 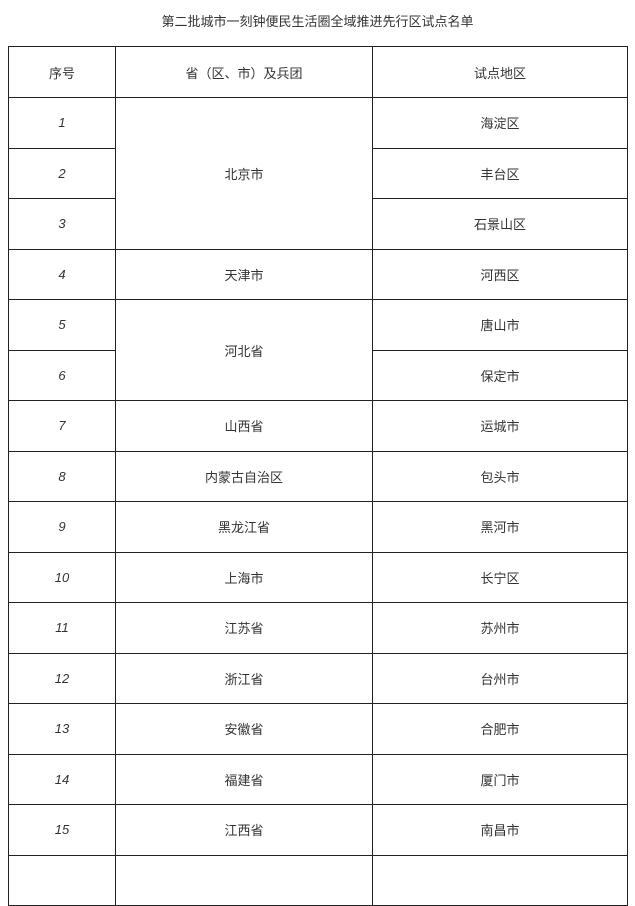 I want to click on table-row: 9 黑龙江省 黑河市, so click(x=318, y=527).